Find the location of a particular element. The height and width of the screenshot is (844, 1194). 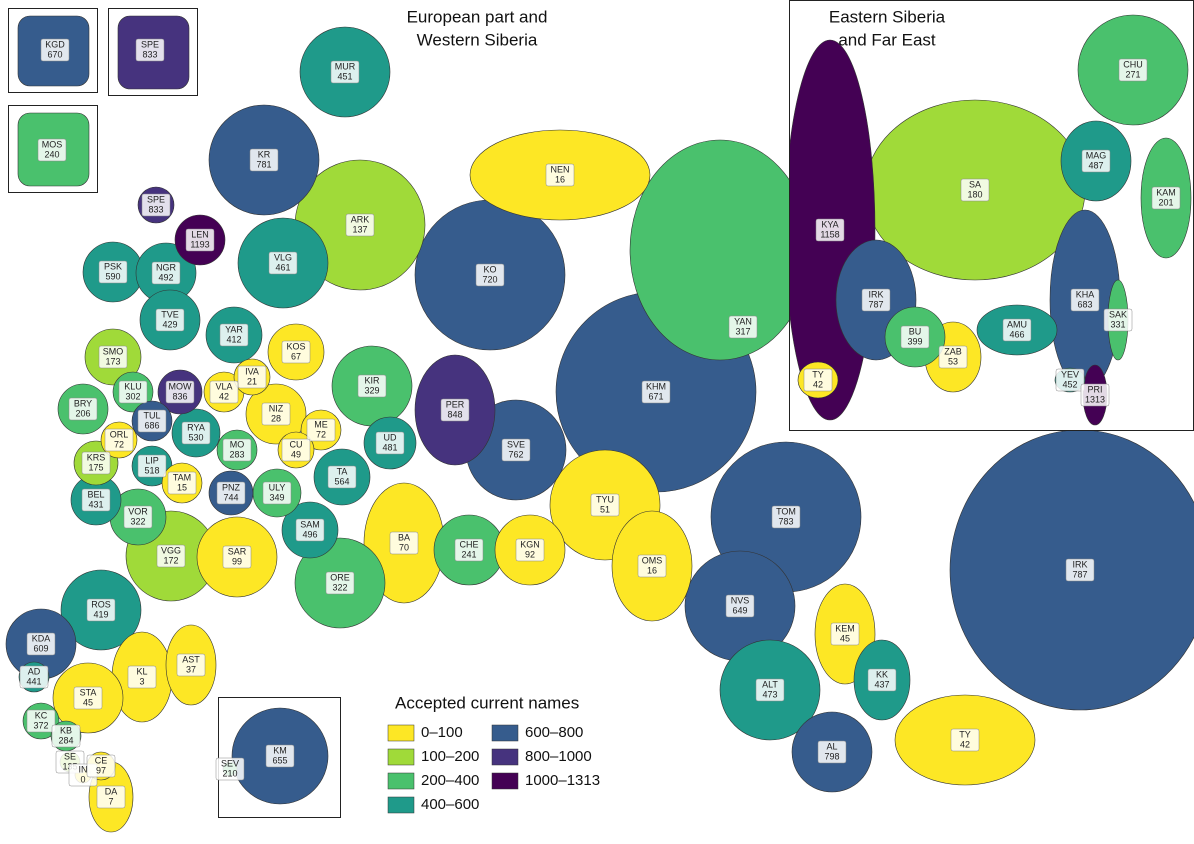

region-code: VLA is located at coordinates (223, 386).